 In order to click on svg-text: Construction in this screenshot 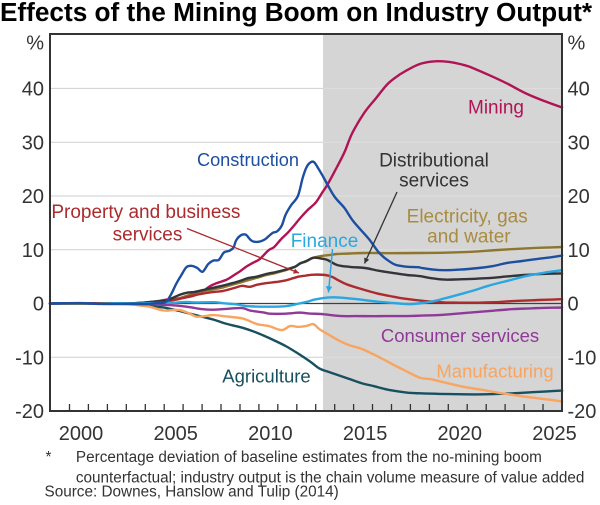, I will do `click(248, 160)`.